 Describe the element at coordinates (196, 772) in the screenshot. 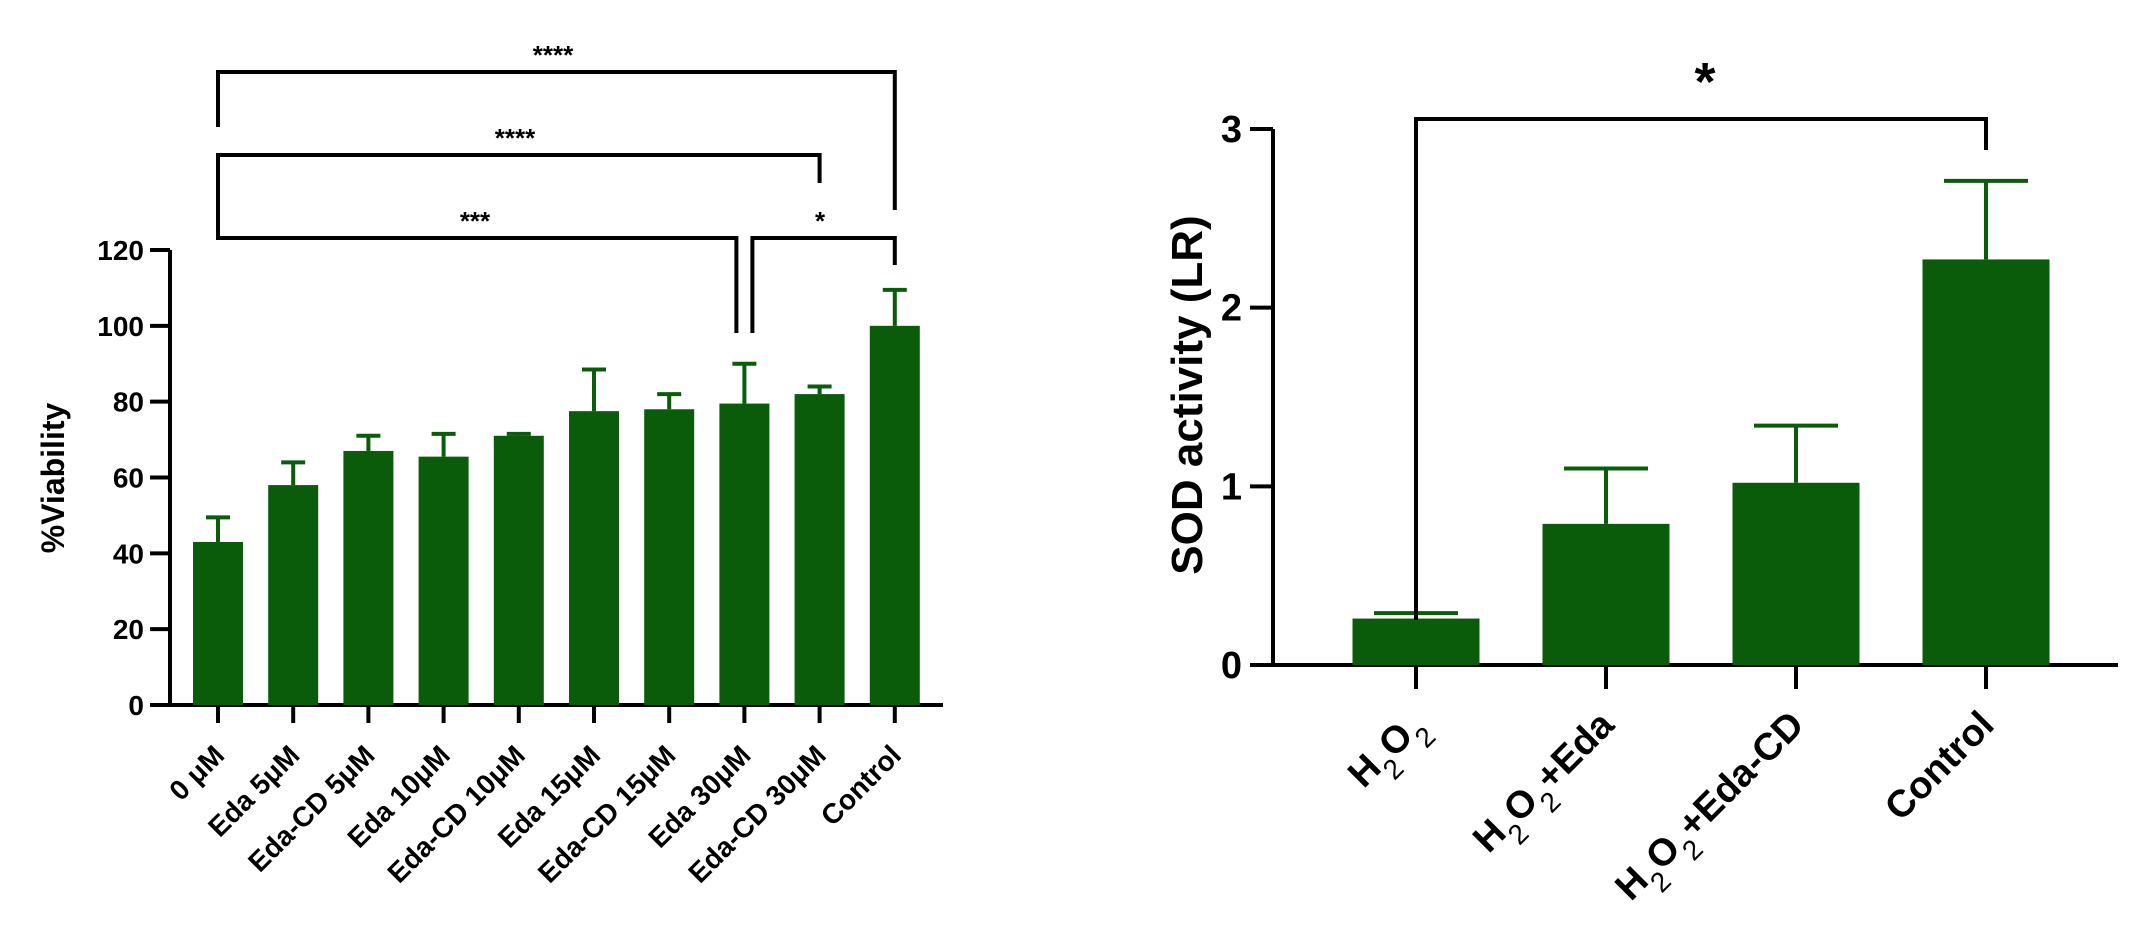

I see `x-tick-label: 0 μM` at that location.